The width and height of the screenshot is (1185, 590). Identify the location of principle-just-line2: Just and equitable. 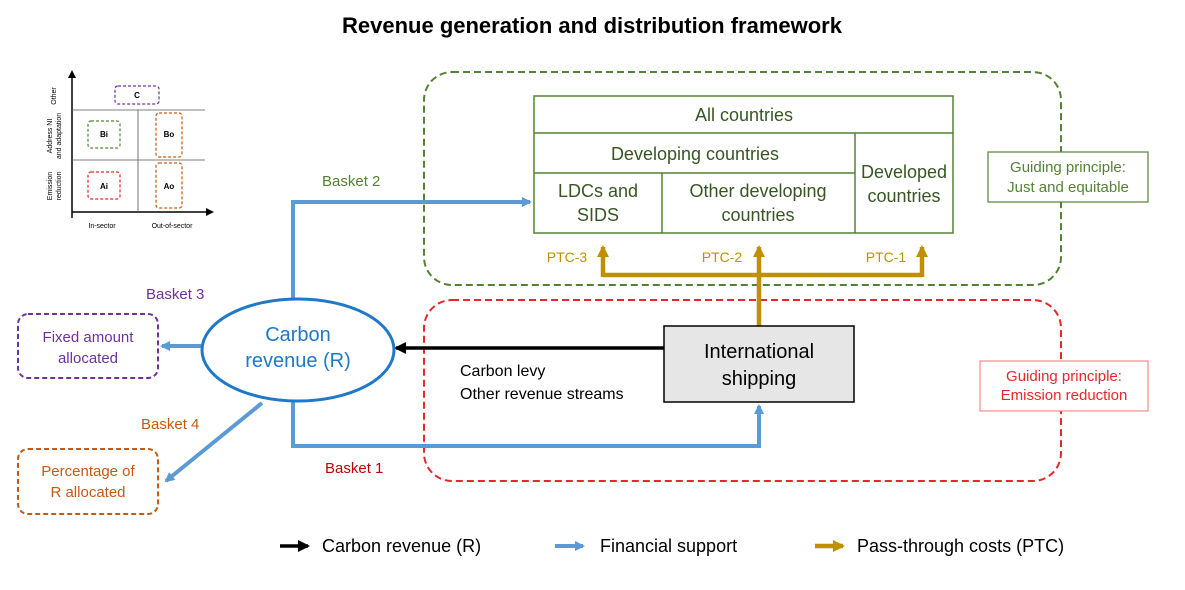
(1068, 187).